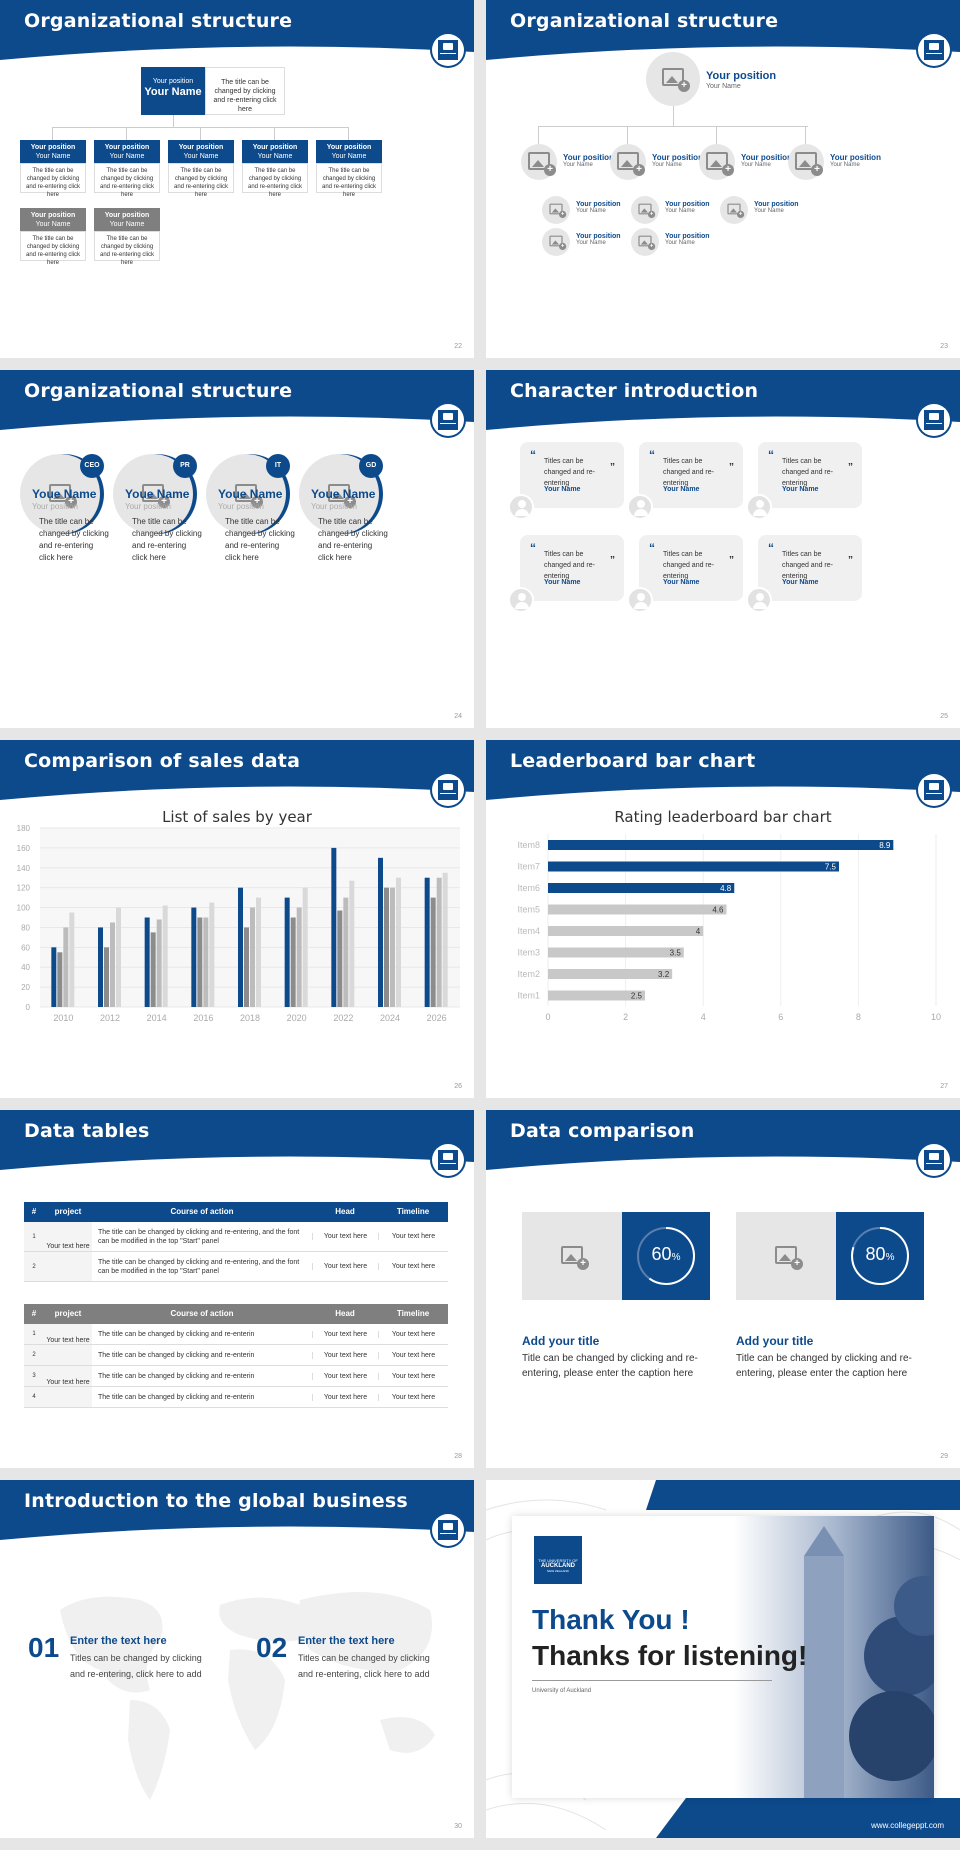 The width and height of the screenshot is (960, 1850). I want to click on slide-header: Character introduction, so click(723, 400).